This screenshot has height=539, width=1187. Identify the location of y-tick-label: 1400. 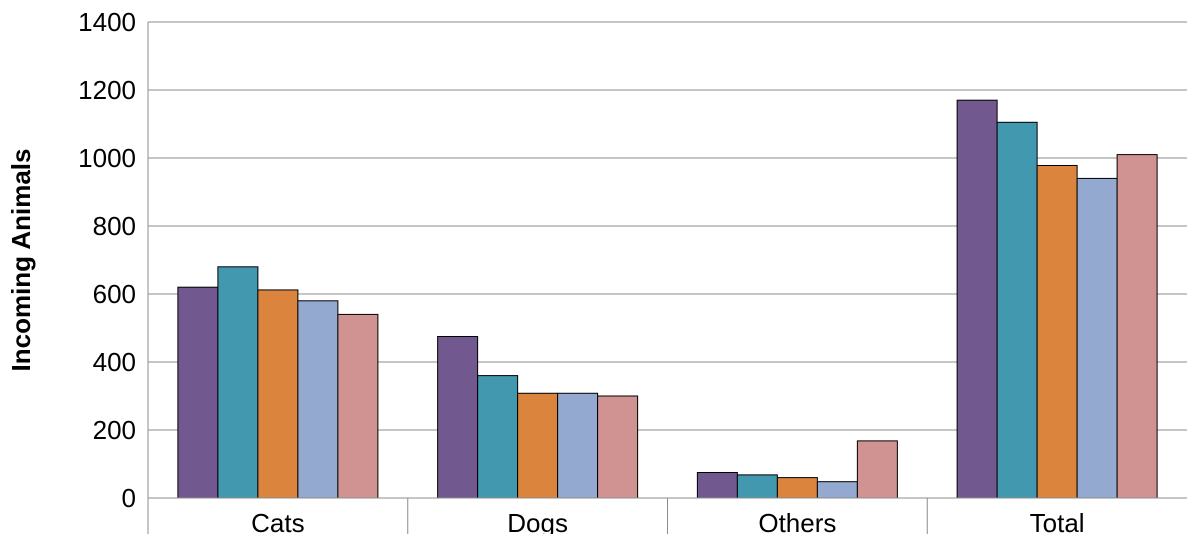
(107, 22).